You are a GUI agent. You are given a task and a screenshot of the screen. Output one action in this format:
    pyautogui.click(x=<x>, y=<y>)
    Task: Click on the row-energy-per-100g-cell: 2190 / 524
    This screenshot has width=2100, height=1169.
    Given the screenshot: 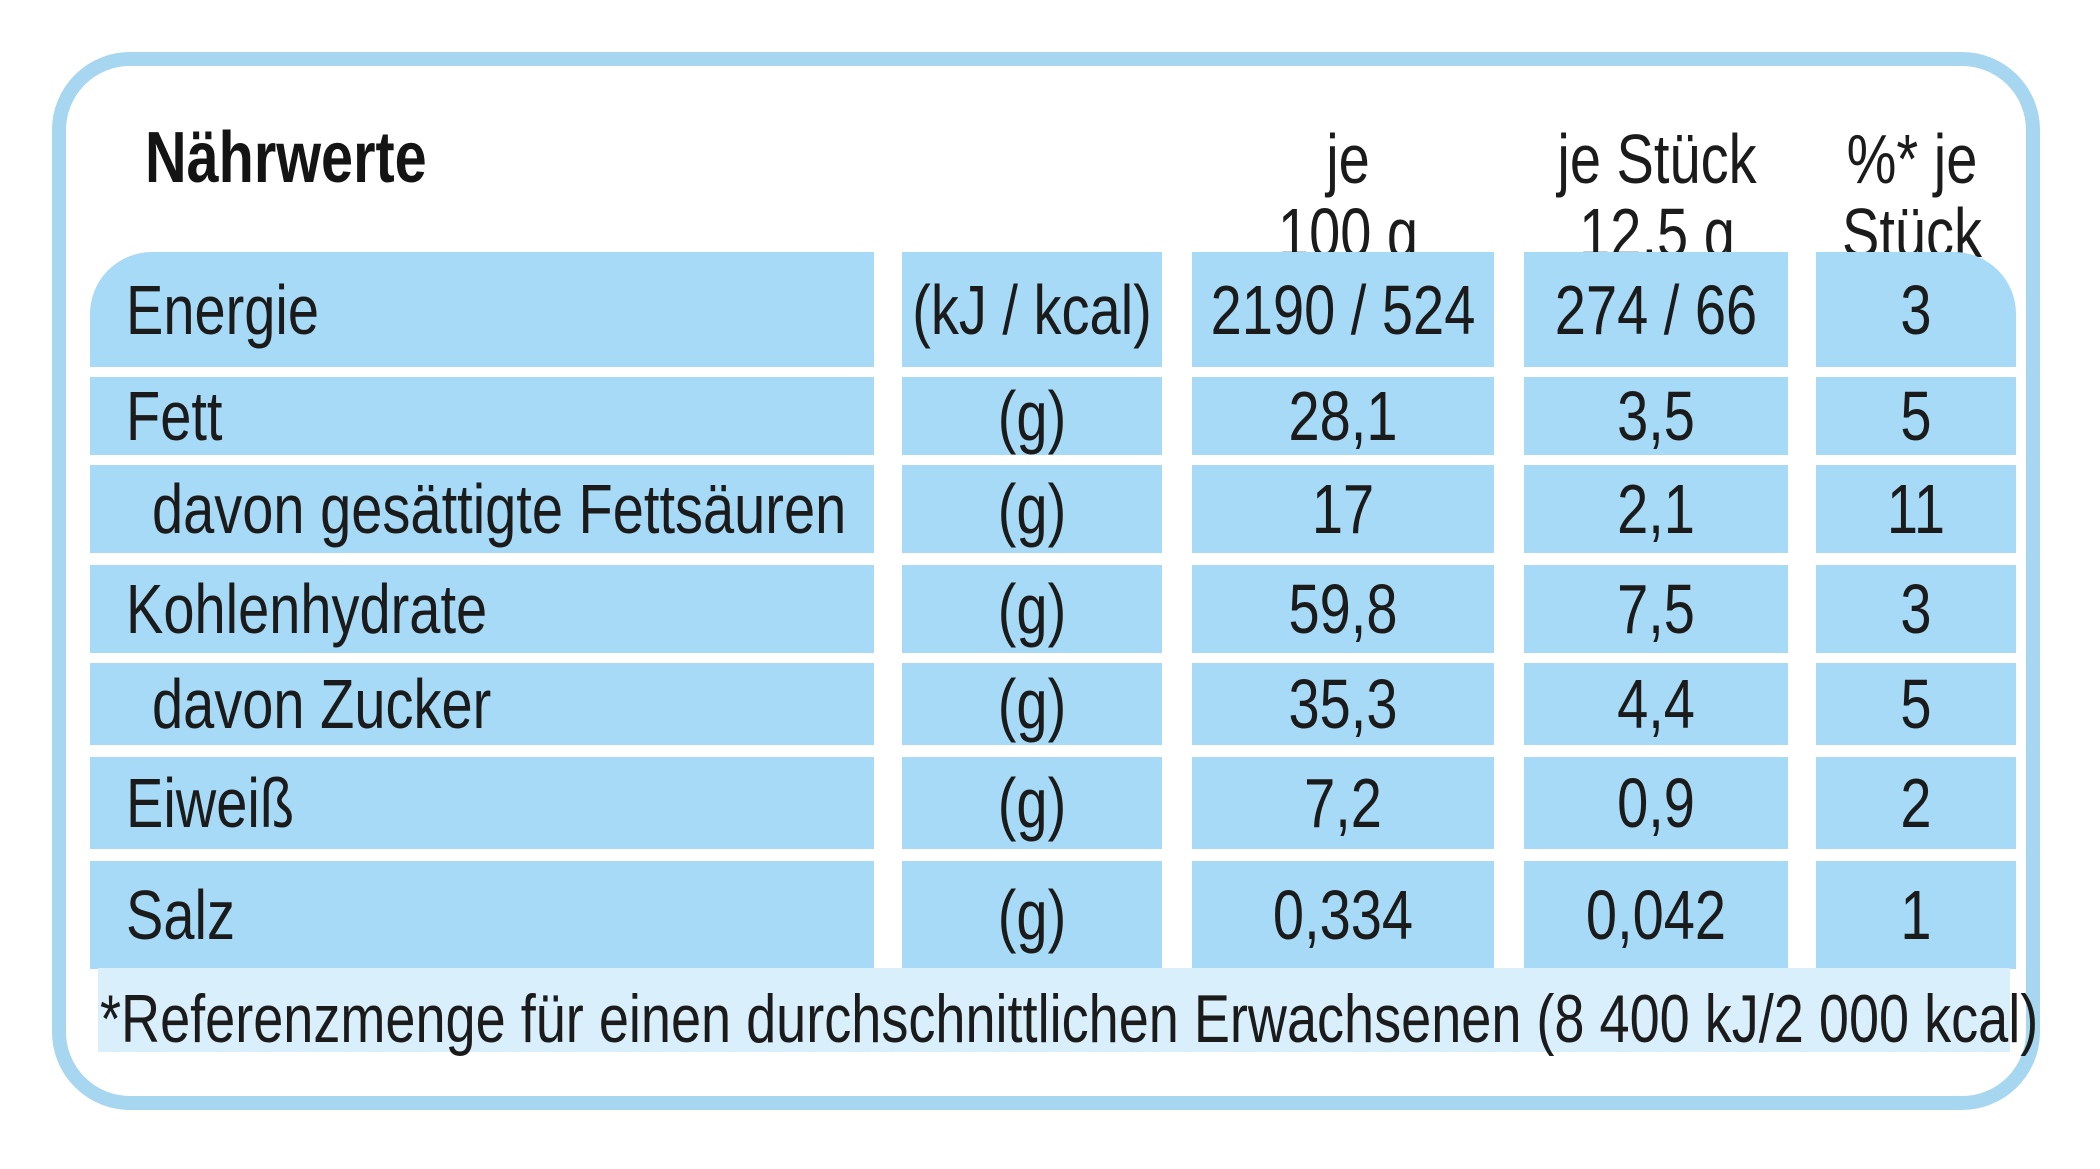 What is the action you would take?
    pyautogui.click(x=1343, y=309)
    